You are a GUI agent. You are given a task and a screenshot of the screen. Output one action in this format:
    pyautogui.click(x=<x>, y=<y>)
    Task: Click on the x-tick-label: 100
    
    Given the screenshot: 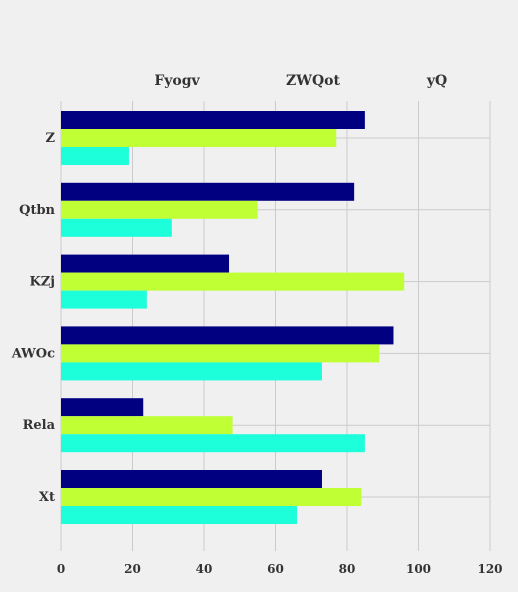 What is the action you would take?
    pyautogui.click(x=418, y=569)
    